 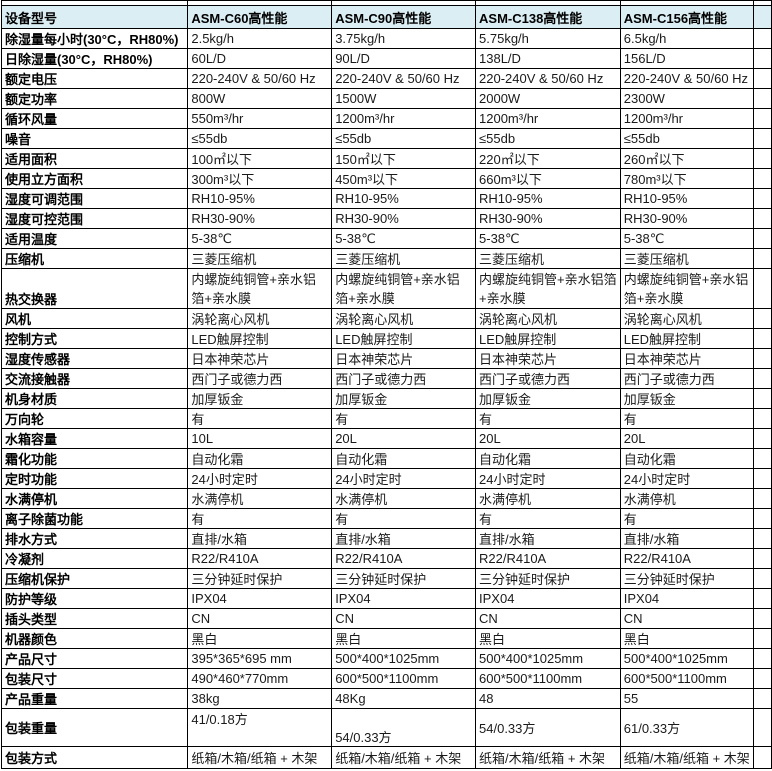 What do you see at coordinates (94, 458) in the screenshot?
I see `row-label-cell: 霜化功能` at bounding box center [94, 458].